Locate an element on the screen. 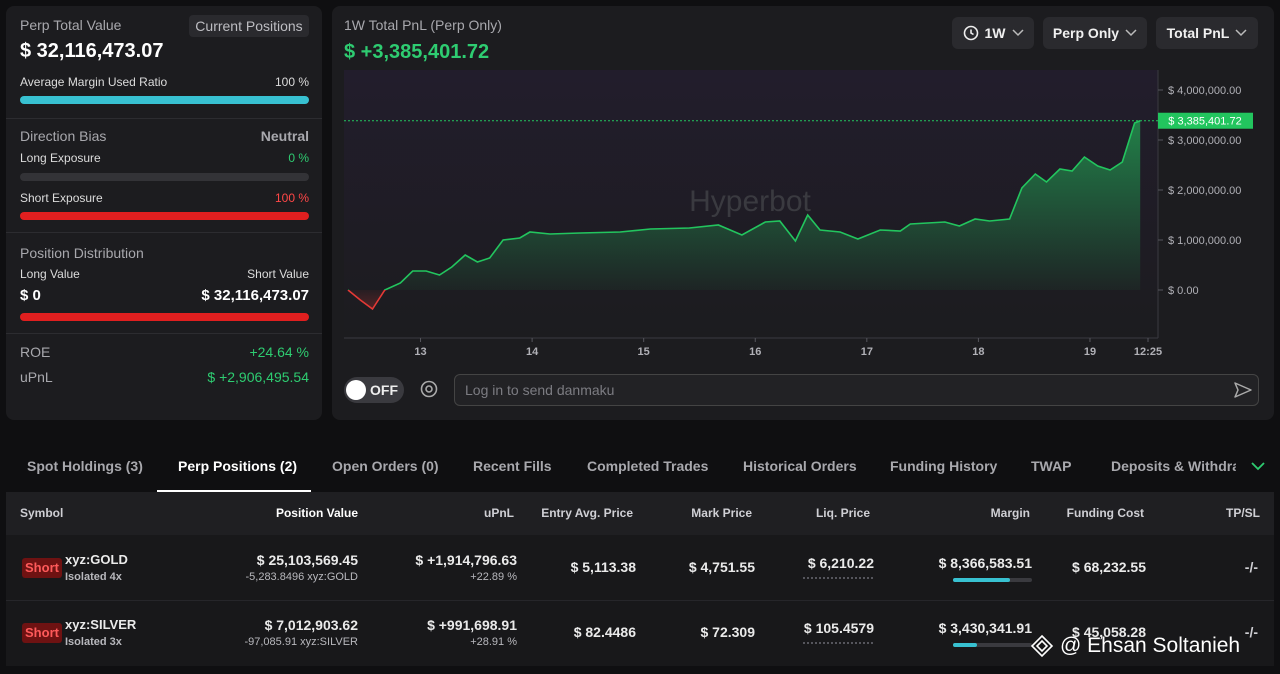 The width and height of the screenshot is (1280, 674). tab: Open Orders (0) is located at coordinates (385, 466).